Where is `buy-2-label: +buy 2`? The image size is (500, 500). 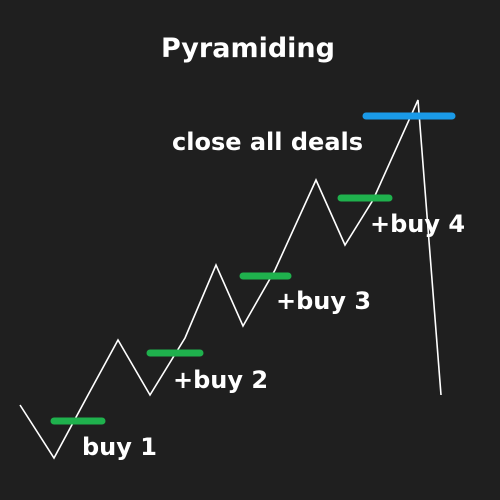
buy-2-label: +buy 2 is located at coordinates (220, 380).